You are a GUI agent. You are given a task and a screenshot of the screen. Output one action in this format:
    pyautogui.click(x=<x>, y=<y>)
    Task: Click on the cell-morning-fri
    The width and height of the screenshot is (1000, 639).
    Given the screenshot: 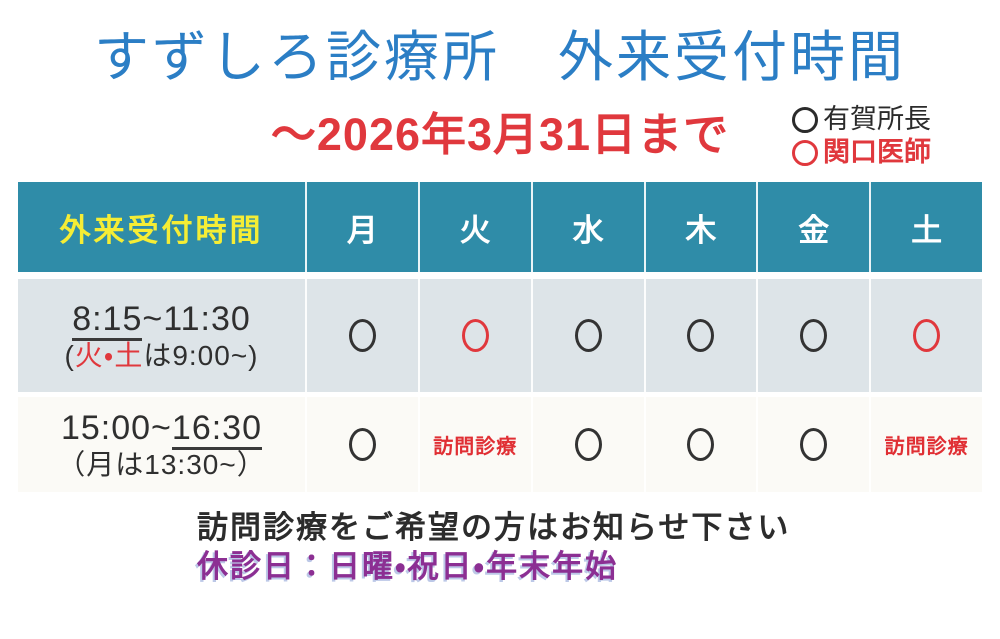 What is the action you would take?
    pyautogui.click(x=812, y=335)
    